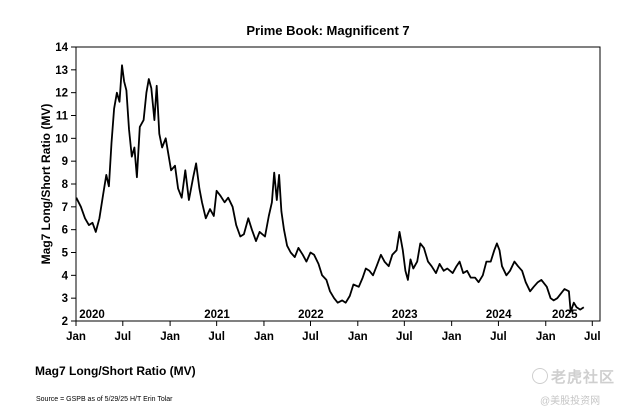  I want to click on y-axis: 2 3 4 5 6 7 8 9 10 11 12 13 14, so click(65, 185).